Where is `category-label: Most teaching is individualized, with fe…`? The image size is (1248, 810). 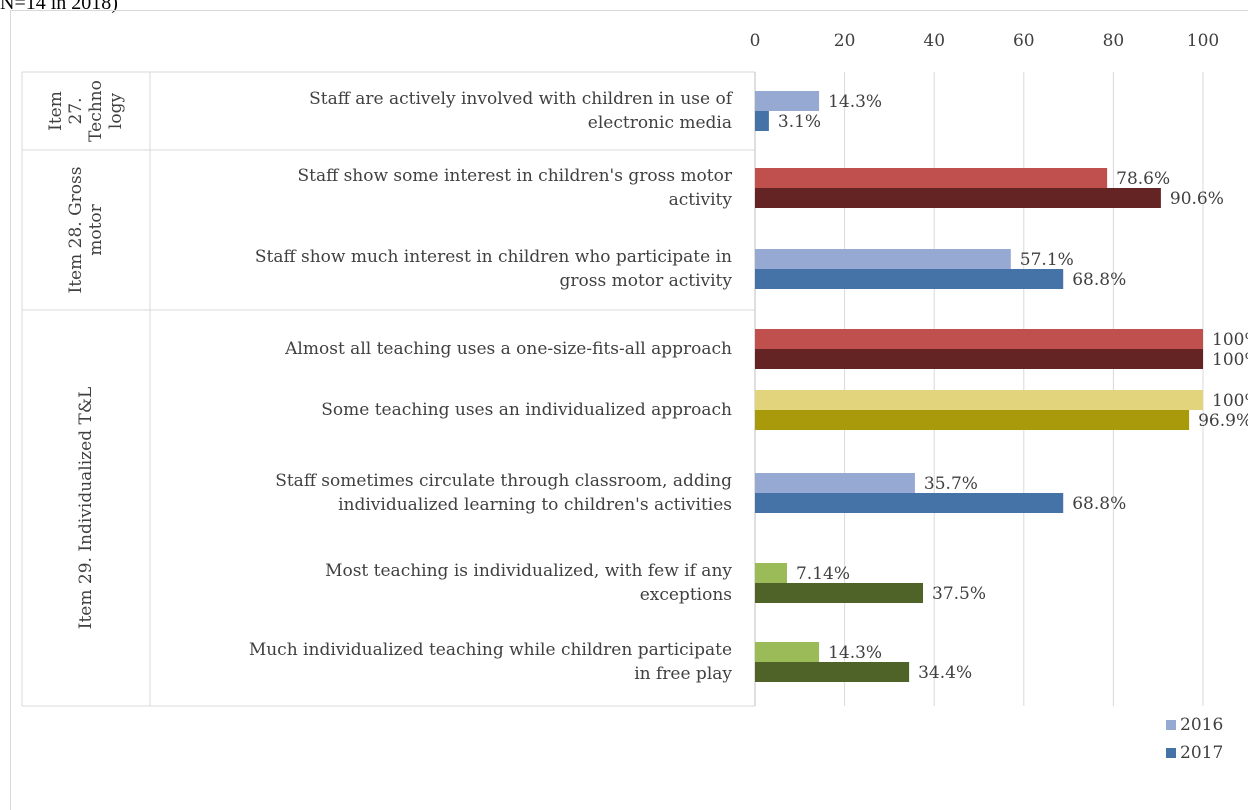 category-label: Most teaching is individualized, with fe… is located at coordinates (528, 571).